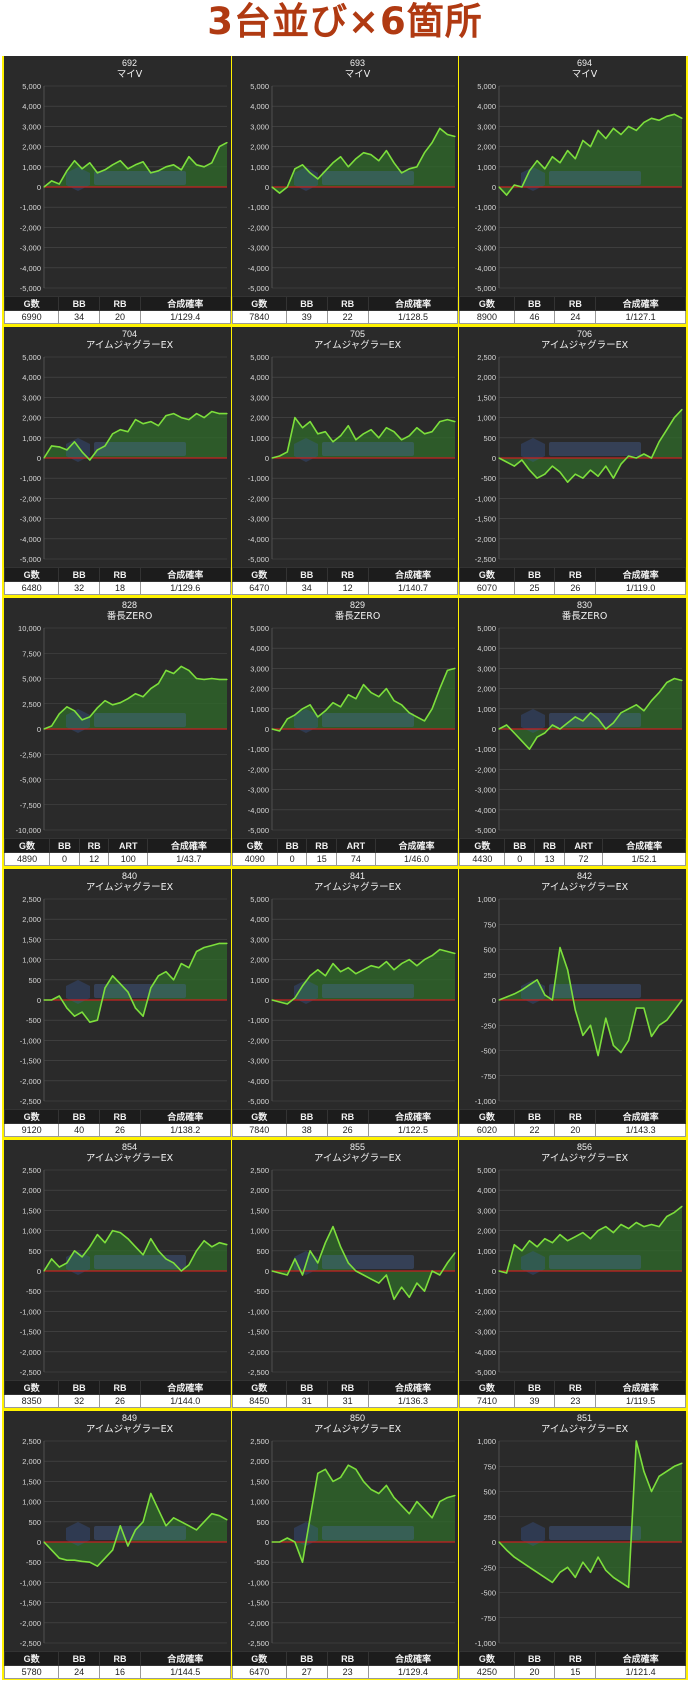  I want to click on stats-header: G数, so click(487, 574).